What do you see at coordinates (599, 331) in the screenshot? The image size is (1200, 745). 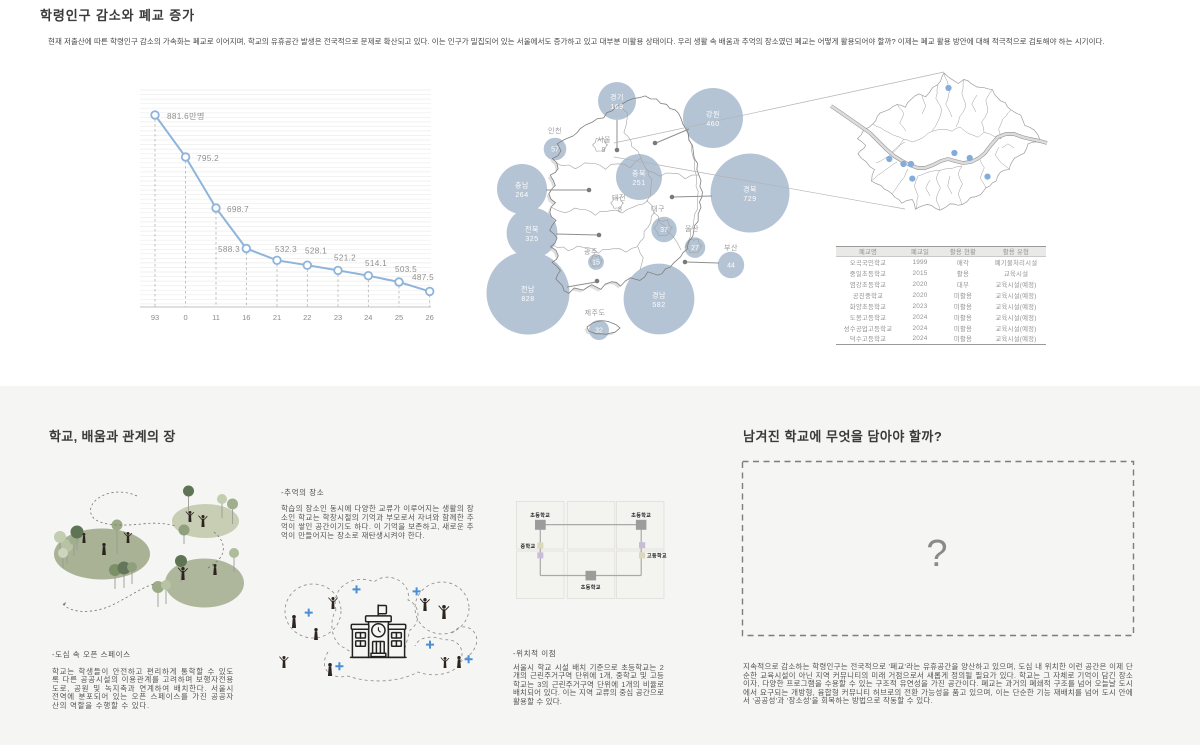 I see `svg-text: 32` at bounding box center [599, 331].